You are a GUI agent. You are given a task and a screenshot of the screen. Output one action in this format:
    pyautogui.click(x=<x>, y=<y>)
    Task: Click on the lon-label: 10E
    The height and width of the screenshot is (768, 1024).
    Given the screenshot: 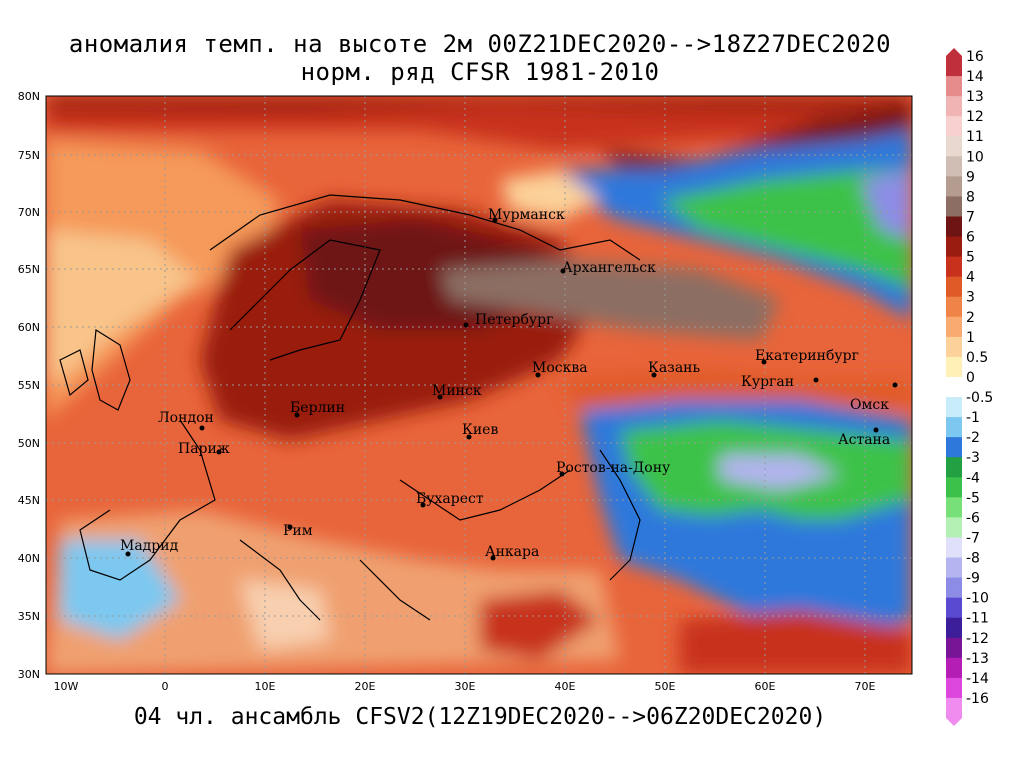 What is the action you would take?
    pyautogui.click(x=265, y=686)
    